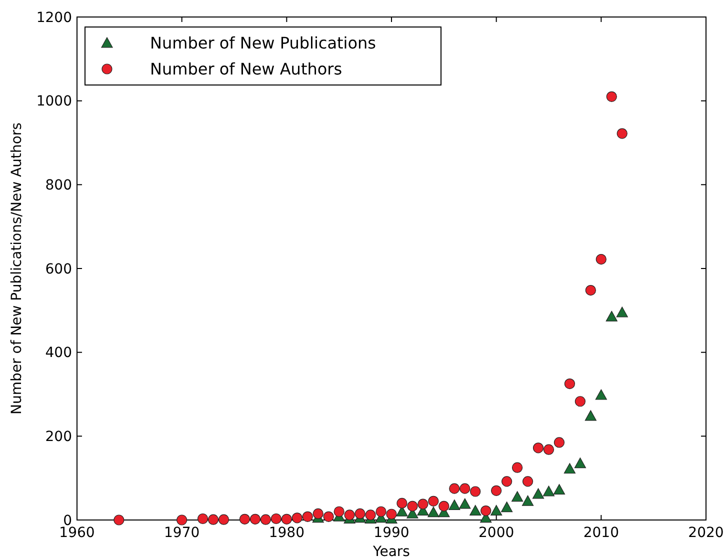  Describe the element at coordinates (263, 43) in the screenshot. I see `legend-label: Number of New Publications` at that location.